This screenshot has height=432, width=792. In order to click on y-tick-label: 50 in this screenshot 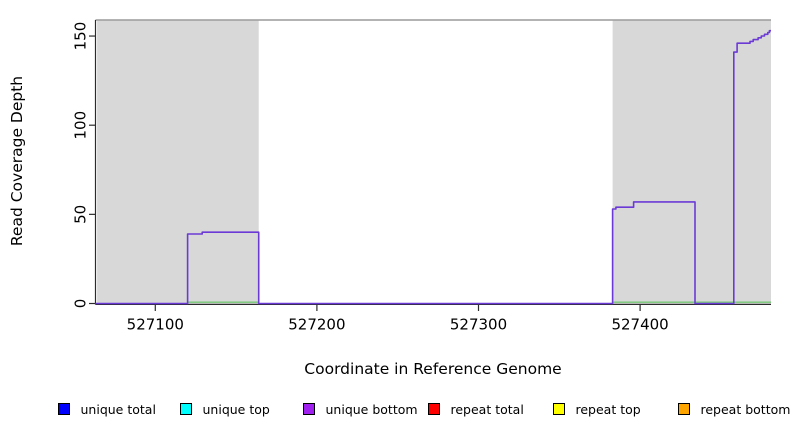, I will do `click(81, 214)`.